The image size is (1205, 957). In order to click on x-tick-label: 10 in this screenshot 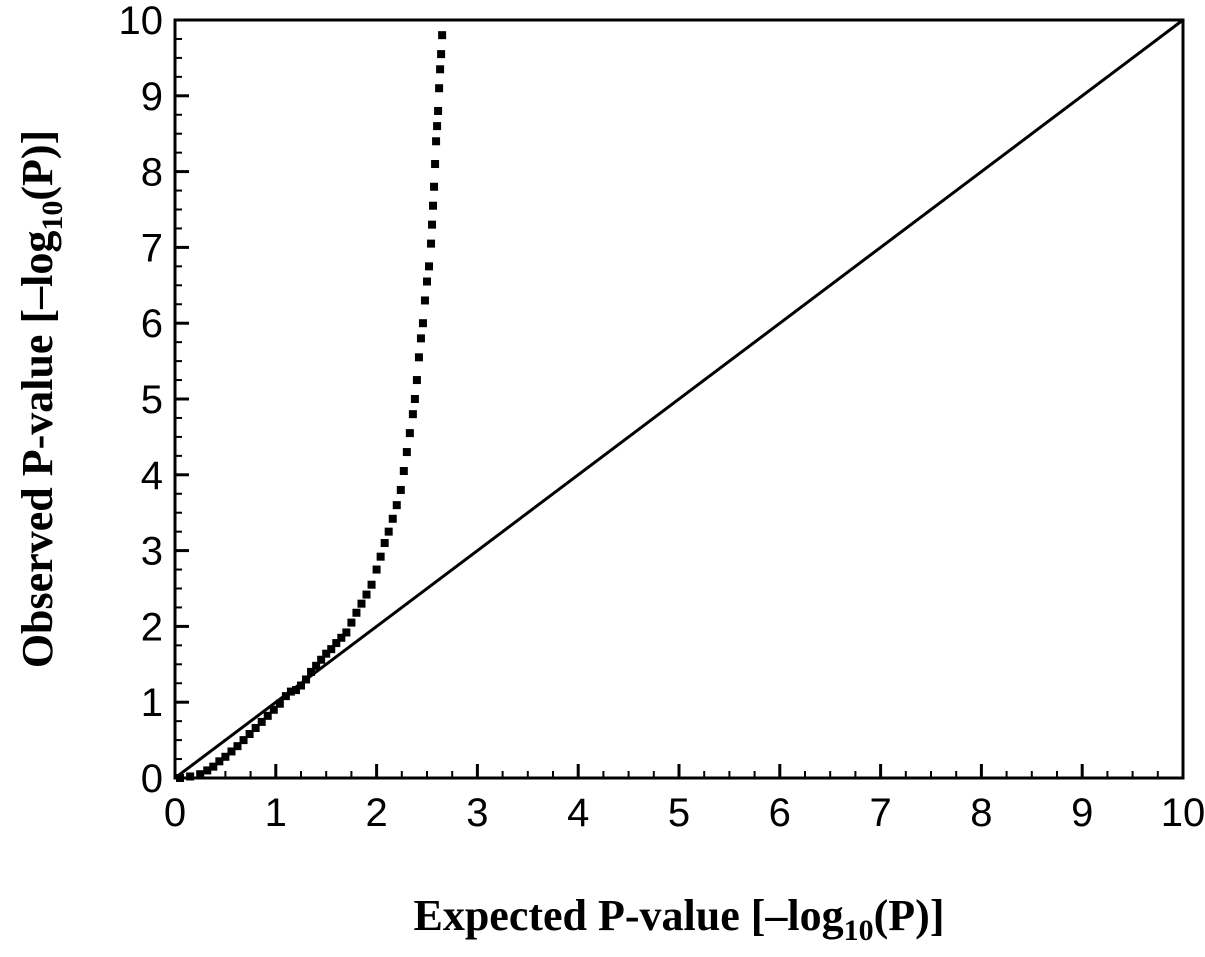, I will do `click(1183, 813)`.